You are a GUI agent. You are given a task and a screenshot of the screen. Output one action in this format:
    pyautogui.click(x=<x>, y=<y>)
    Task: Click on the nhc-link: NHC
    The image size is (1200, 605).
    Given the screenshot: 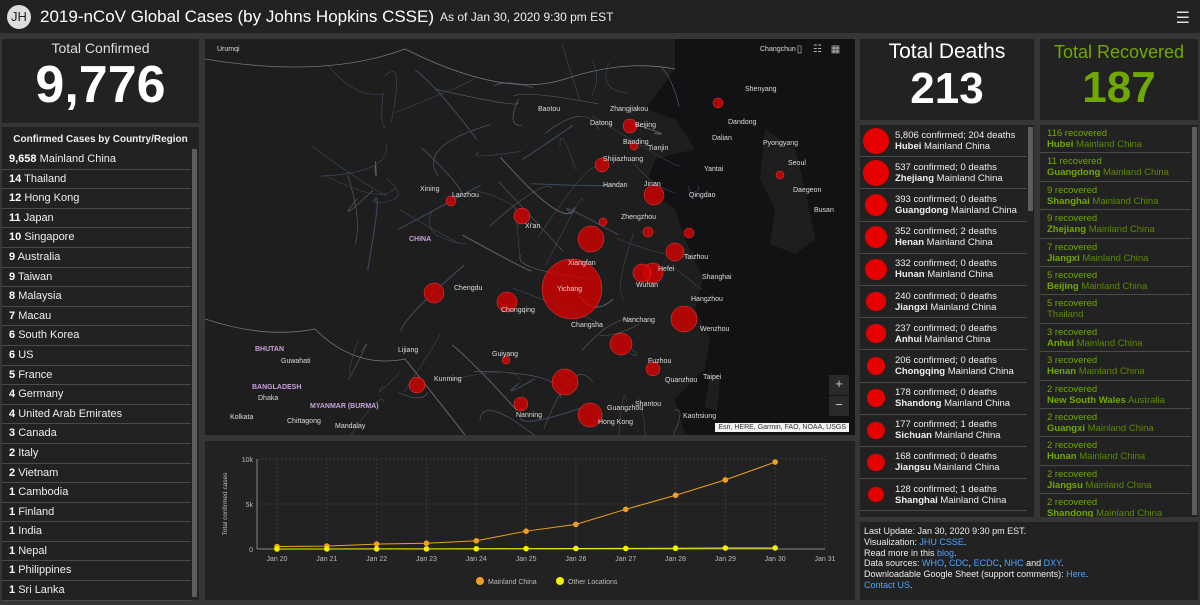 What is the action you would take?
    pyautogui.click(x=1014, y=563)
    